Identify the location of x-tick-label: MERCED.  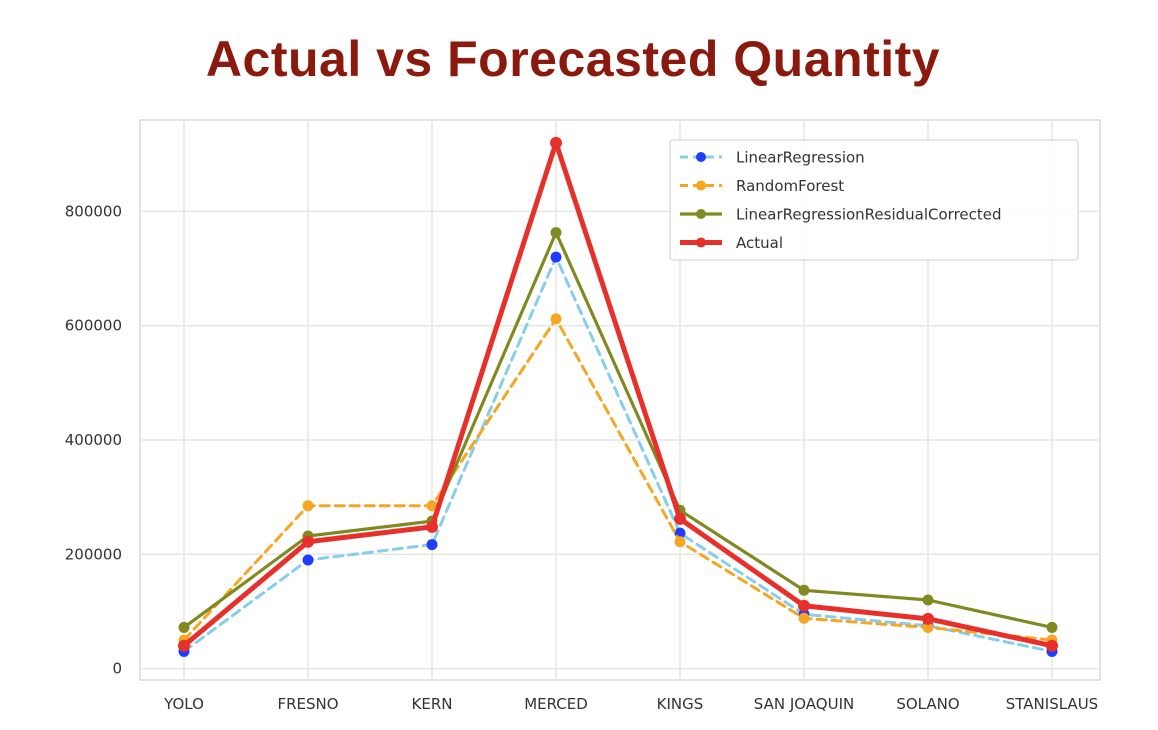
(556, 704).